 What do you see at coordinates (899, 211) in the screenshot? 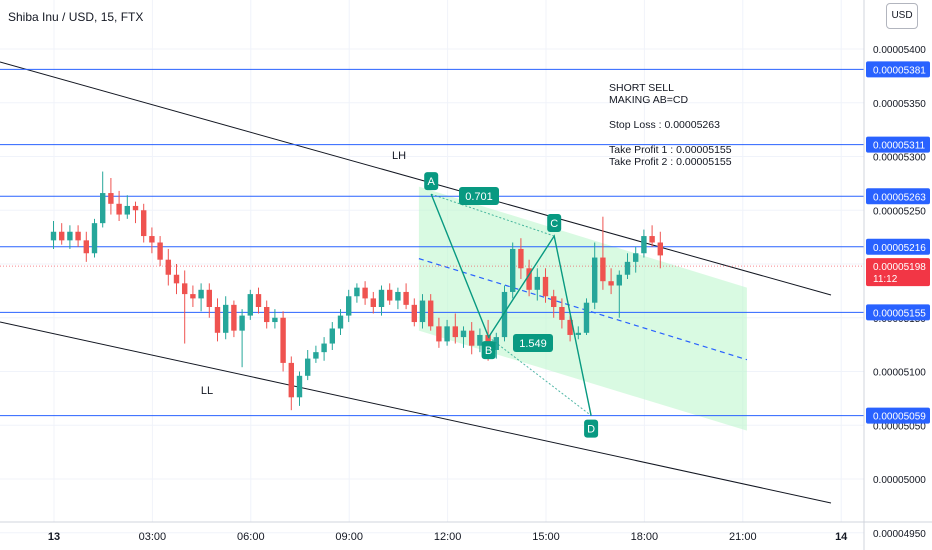
I see `price-tick-label: 0.00005250` at bounding box center [899, 211].